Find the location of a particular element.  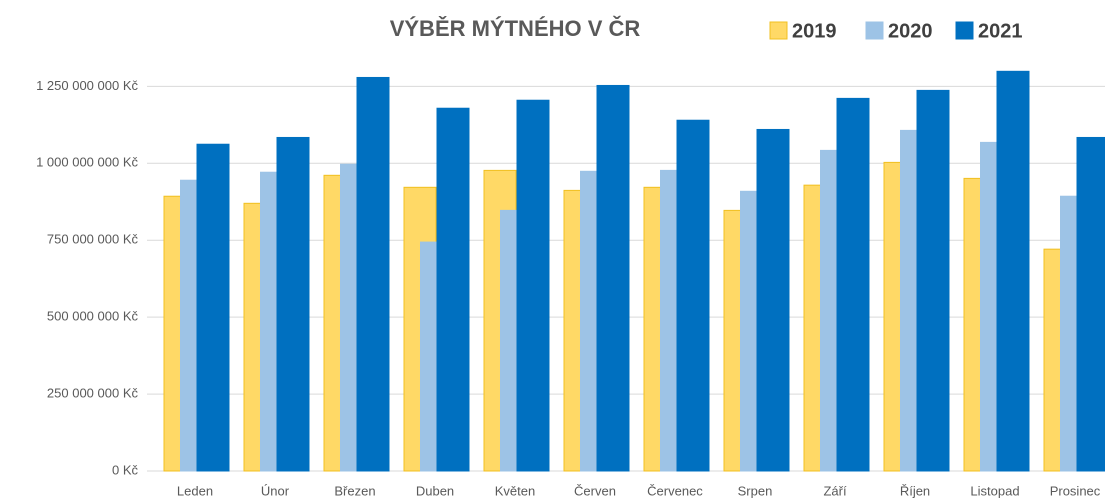

x-tick-label: Leden is located at coordinates (195, 490).